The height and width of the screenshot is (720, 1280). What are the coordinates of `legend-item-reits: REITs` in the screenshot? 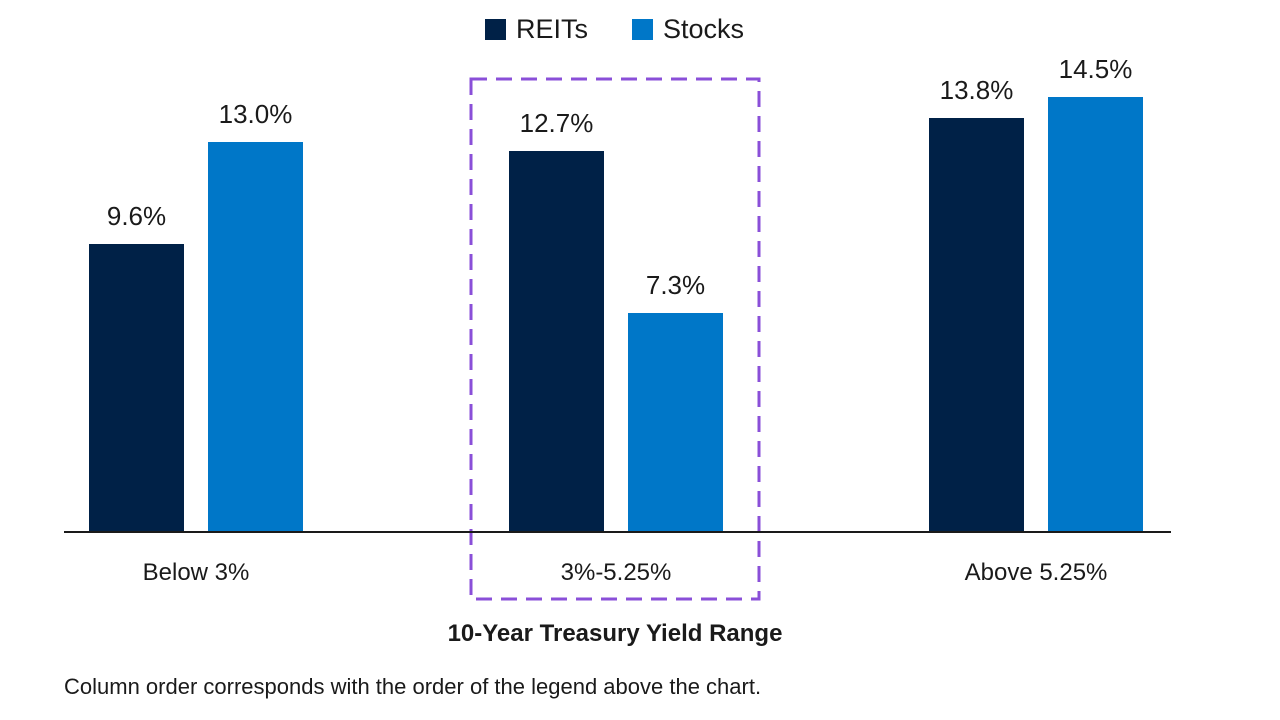 It's located at (536, 29).